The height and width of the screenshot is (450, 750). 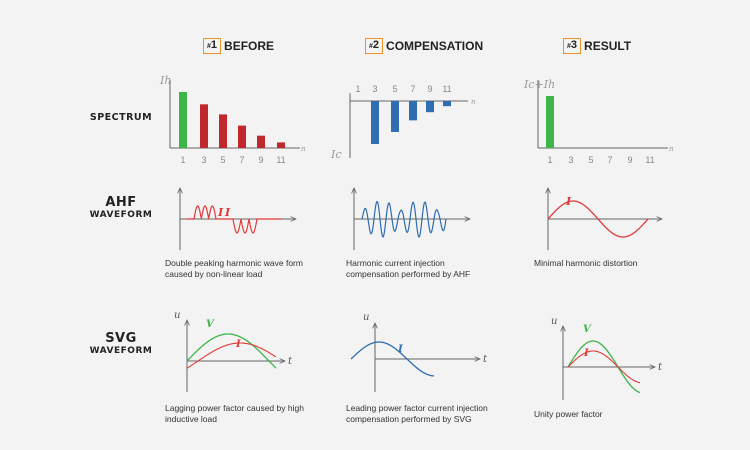 I want to click on header-compensation: #2 COMPENSATION, so click(x=424, y=46).